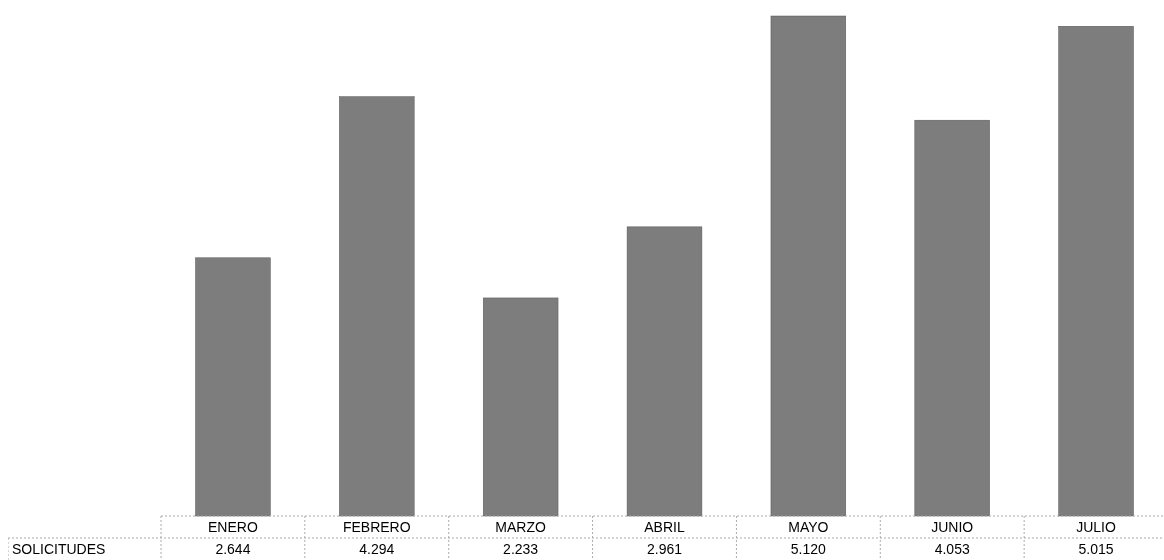  Describe the element at coordinates (808, 526) in the screenshot. I see `x-tick-label: MAYO` at that location.